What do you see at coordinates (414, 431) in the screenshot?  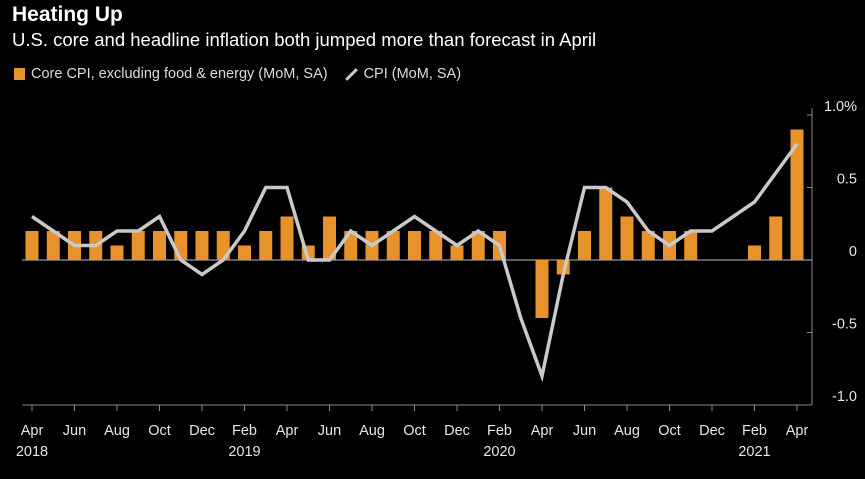 I see `x-tick-label-9: Oct` at bounding box center [414, 431].